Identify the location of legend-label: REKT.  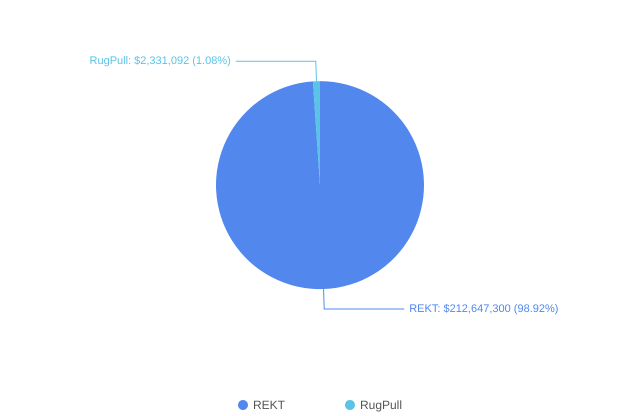
(269, 405).